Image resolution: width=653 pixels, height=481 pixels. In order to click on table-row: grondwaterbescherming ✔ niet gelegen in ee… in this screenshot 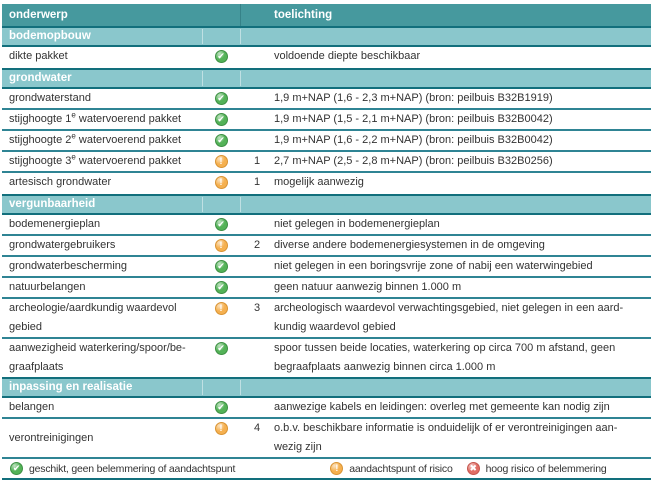, I will do `click(326, 267)`.